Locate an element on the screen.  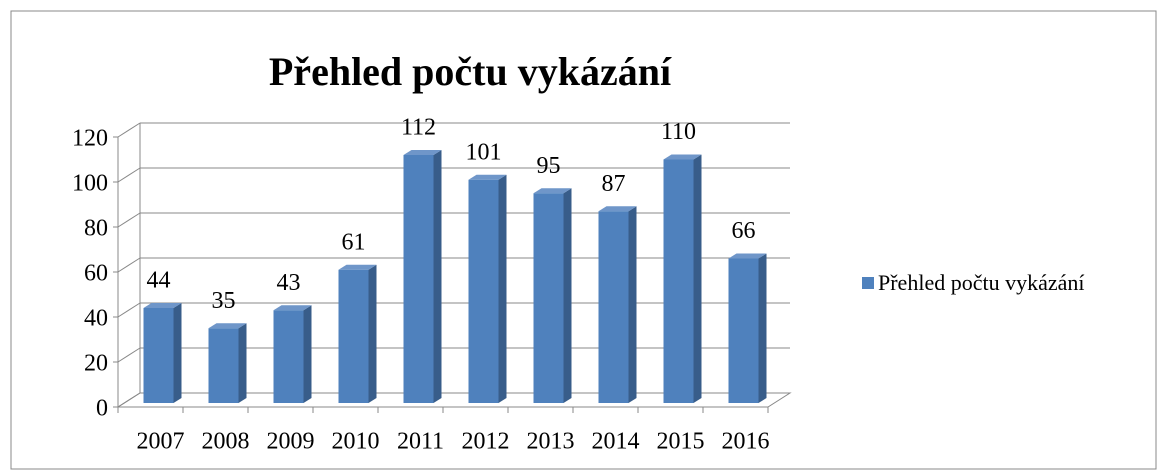
x-tick-label: 2012 is located at coordinates (486, 442).